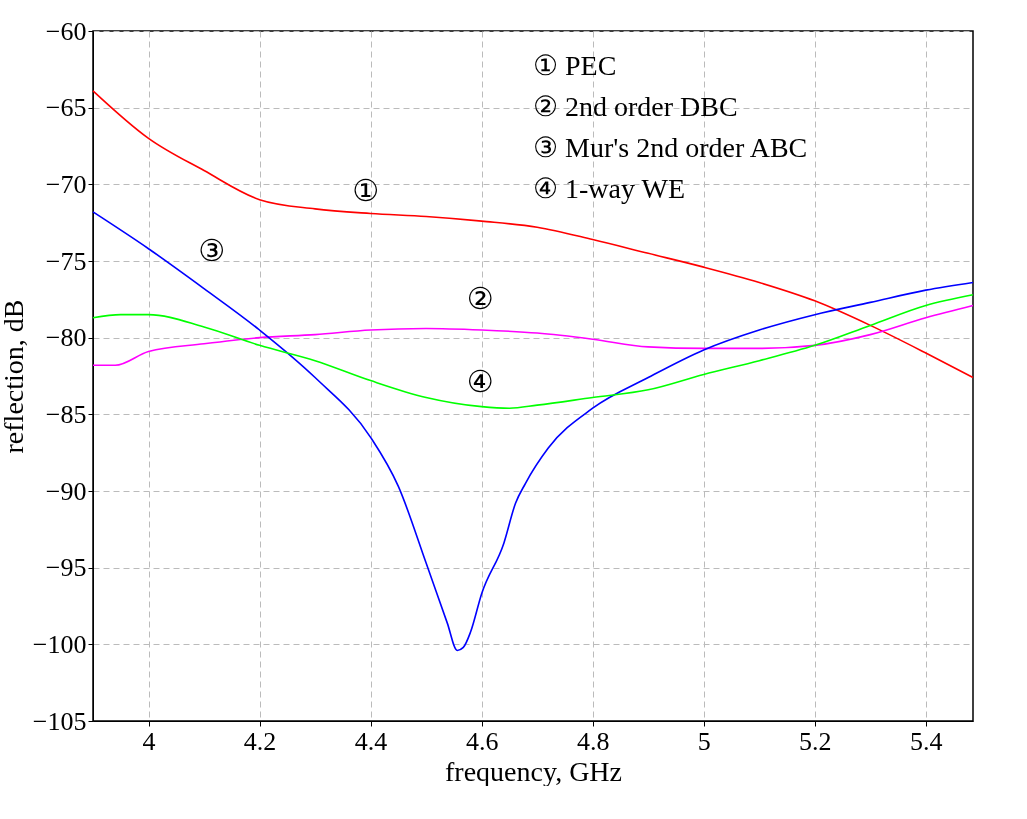 This screenshot has width=1027, height=819. What do you see at coordinates (480, 381) in the screenshot?
I see `annotation: ④` at bounding box center [480, 381].